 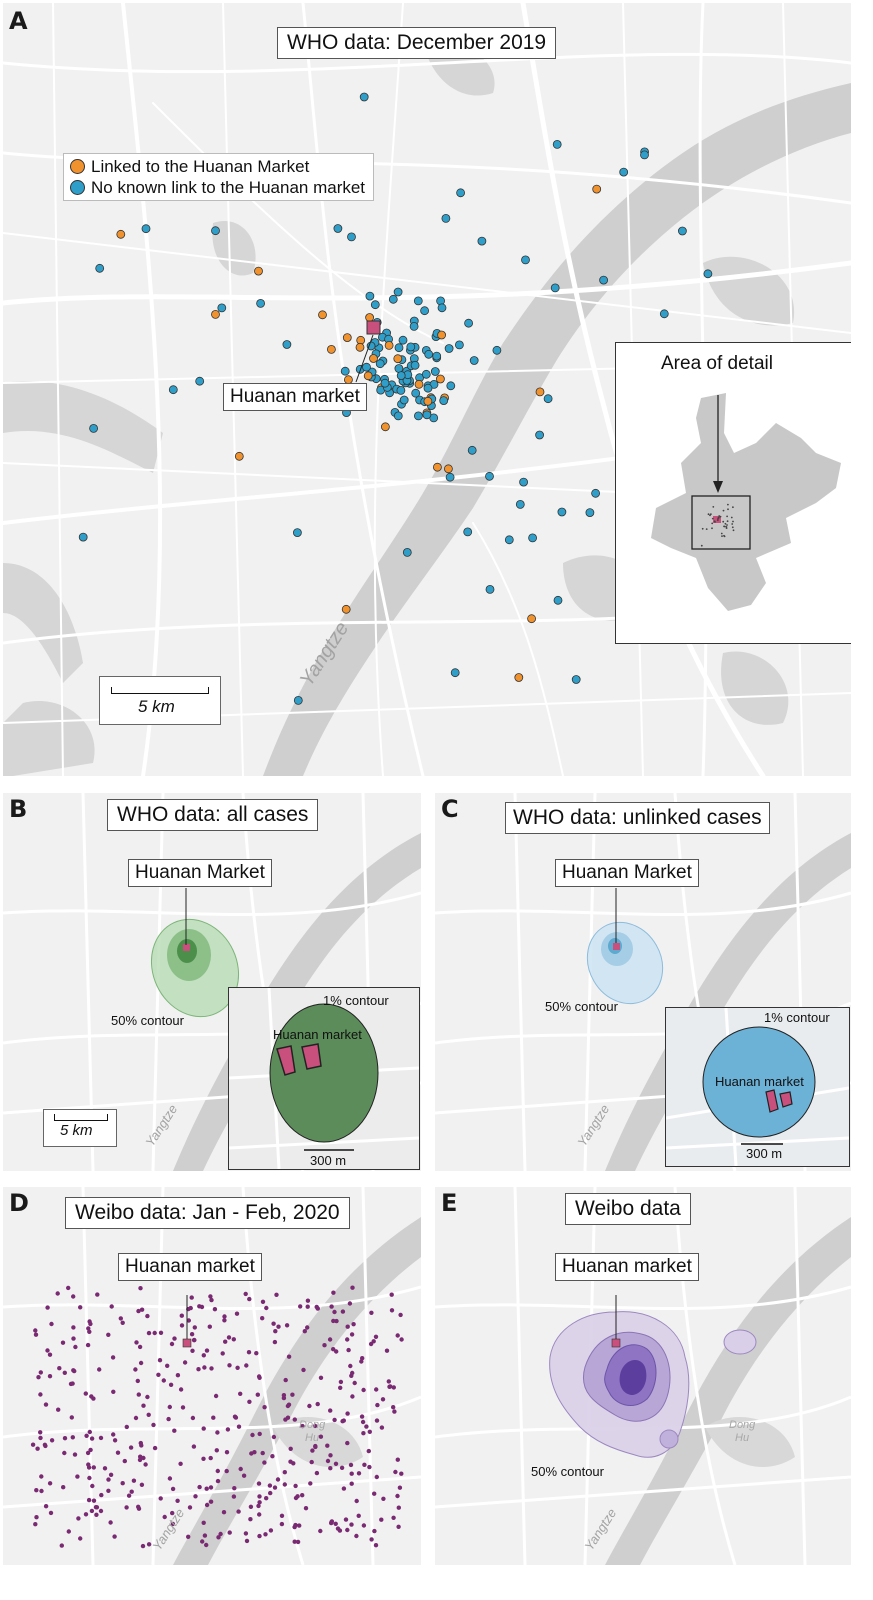 I want to click on panel-c-title: WHO data: unlinked cases, so click(x=637, y=818).